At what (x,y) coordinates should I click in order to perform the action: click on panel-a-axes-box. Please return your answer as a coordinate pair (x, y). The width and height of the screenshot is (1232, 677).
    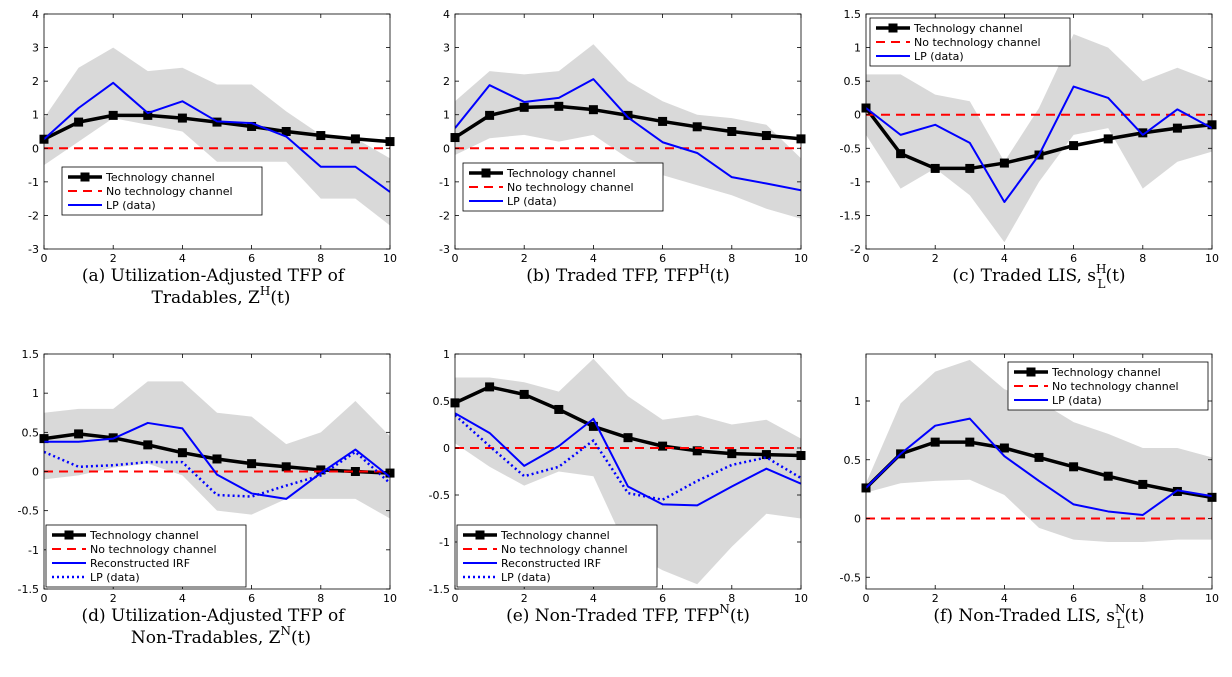
    Looking at the image, I should click on (217, 131).